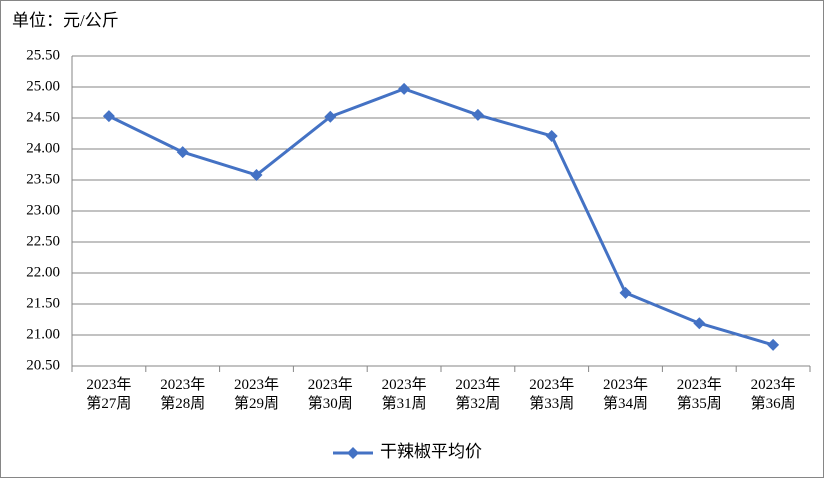 The image size is (824, 478). Describe the element at coordinates (43, 272) in the screenshot. I see `y-tick-label: 22.00` at that location.